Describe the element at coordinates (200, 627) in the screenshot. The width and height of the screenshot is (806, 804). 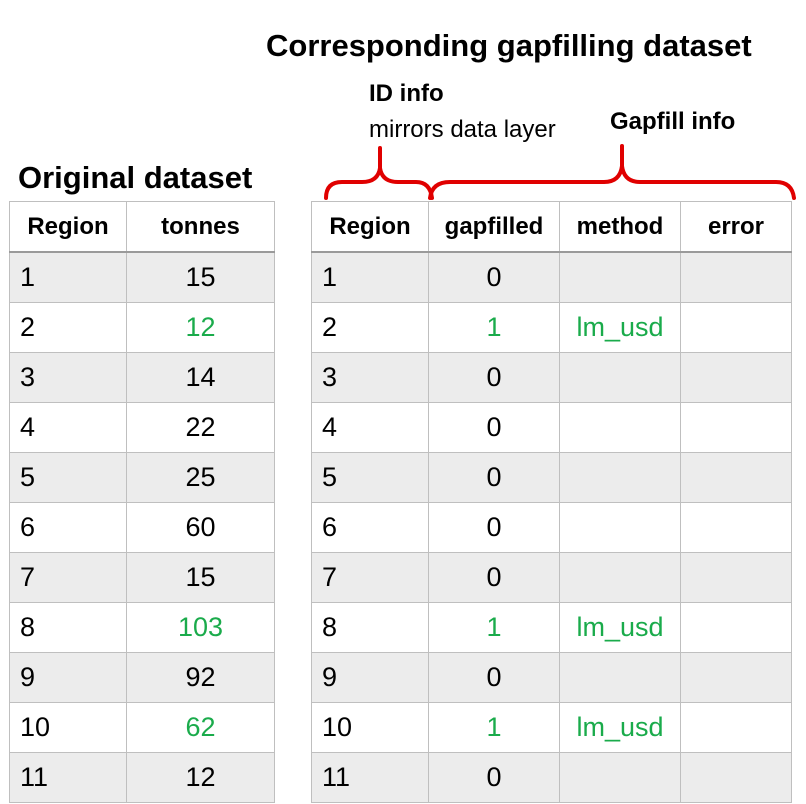
I see `tonnes-cell: 103` at that location.